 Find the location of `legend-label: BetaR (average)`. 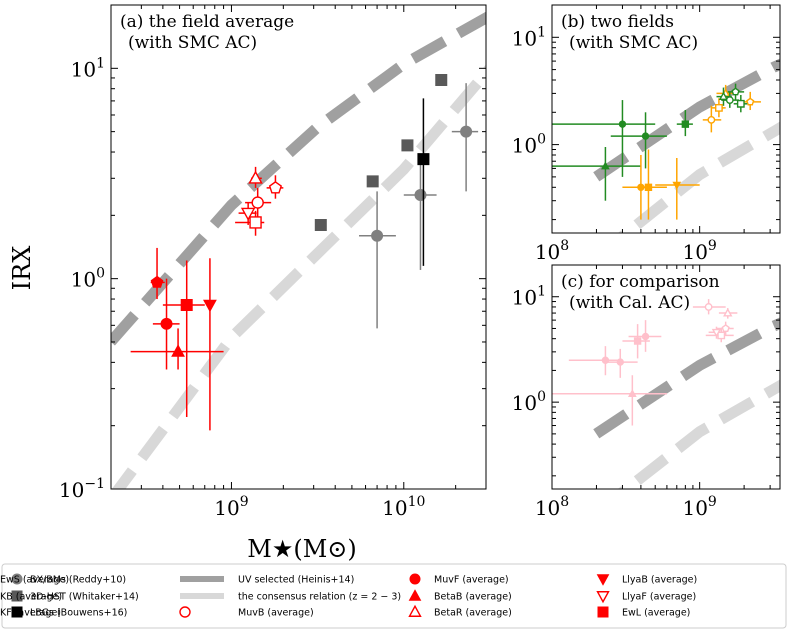

legend-label: BetaR (average) is located at coordinates (473, 613).